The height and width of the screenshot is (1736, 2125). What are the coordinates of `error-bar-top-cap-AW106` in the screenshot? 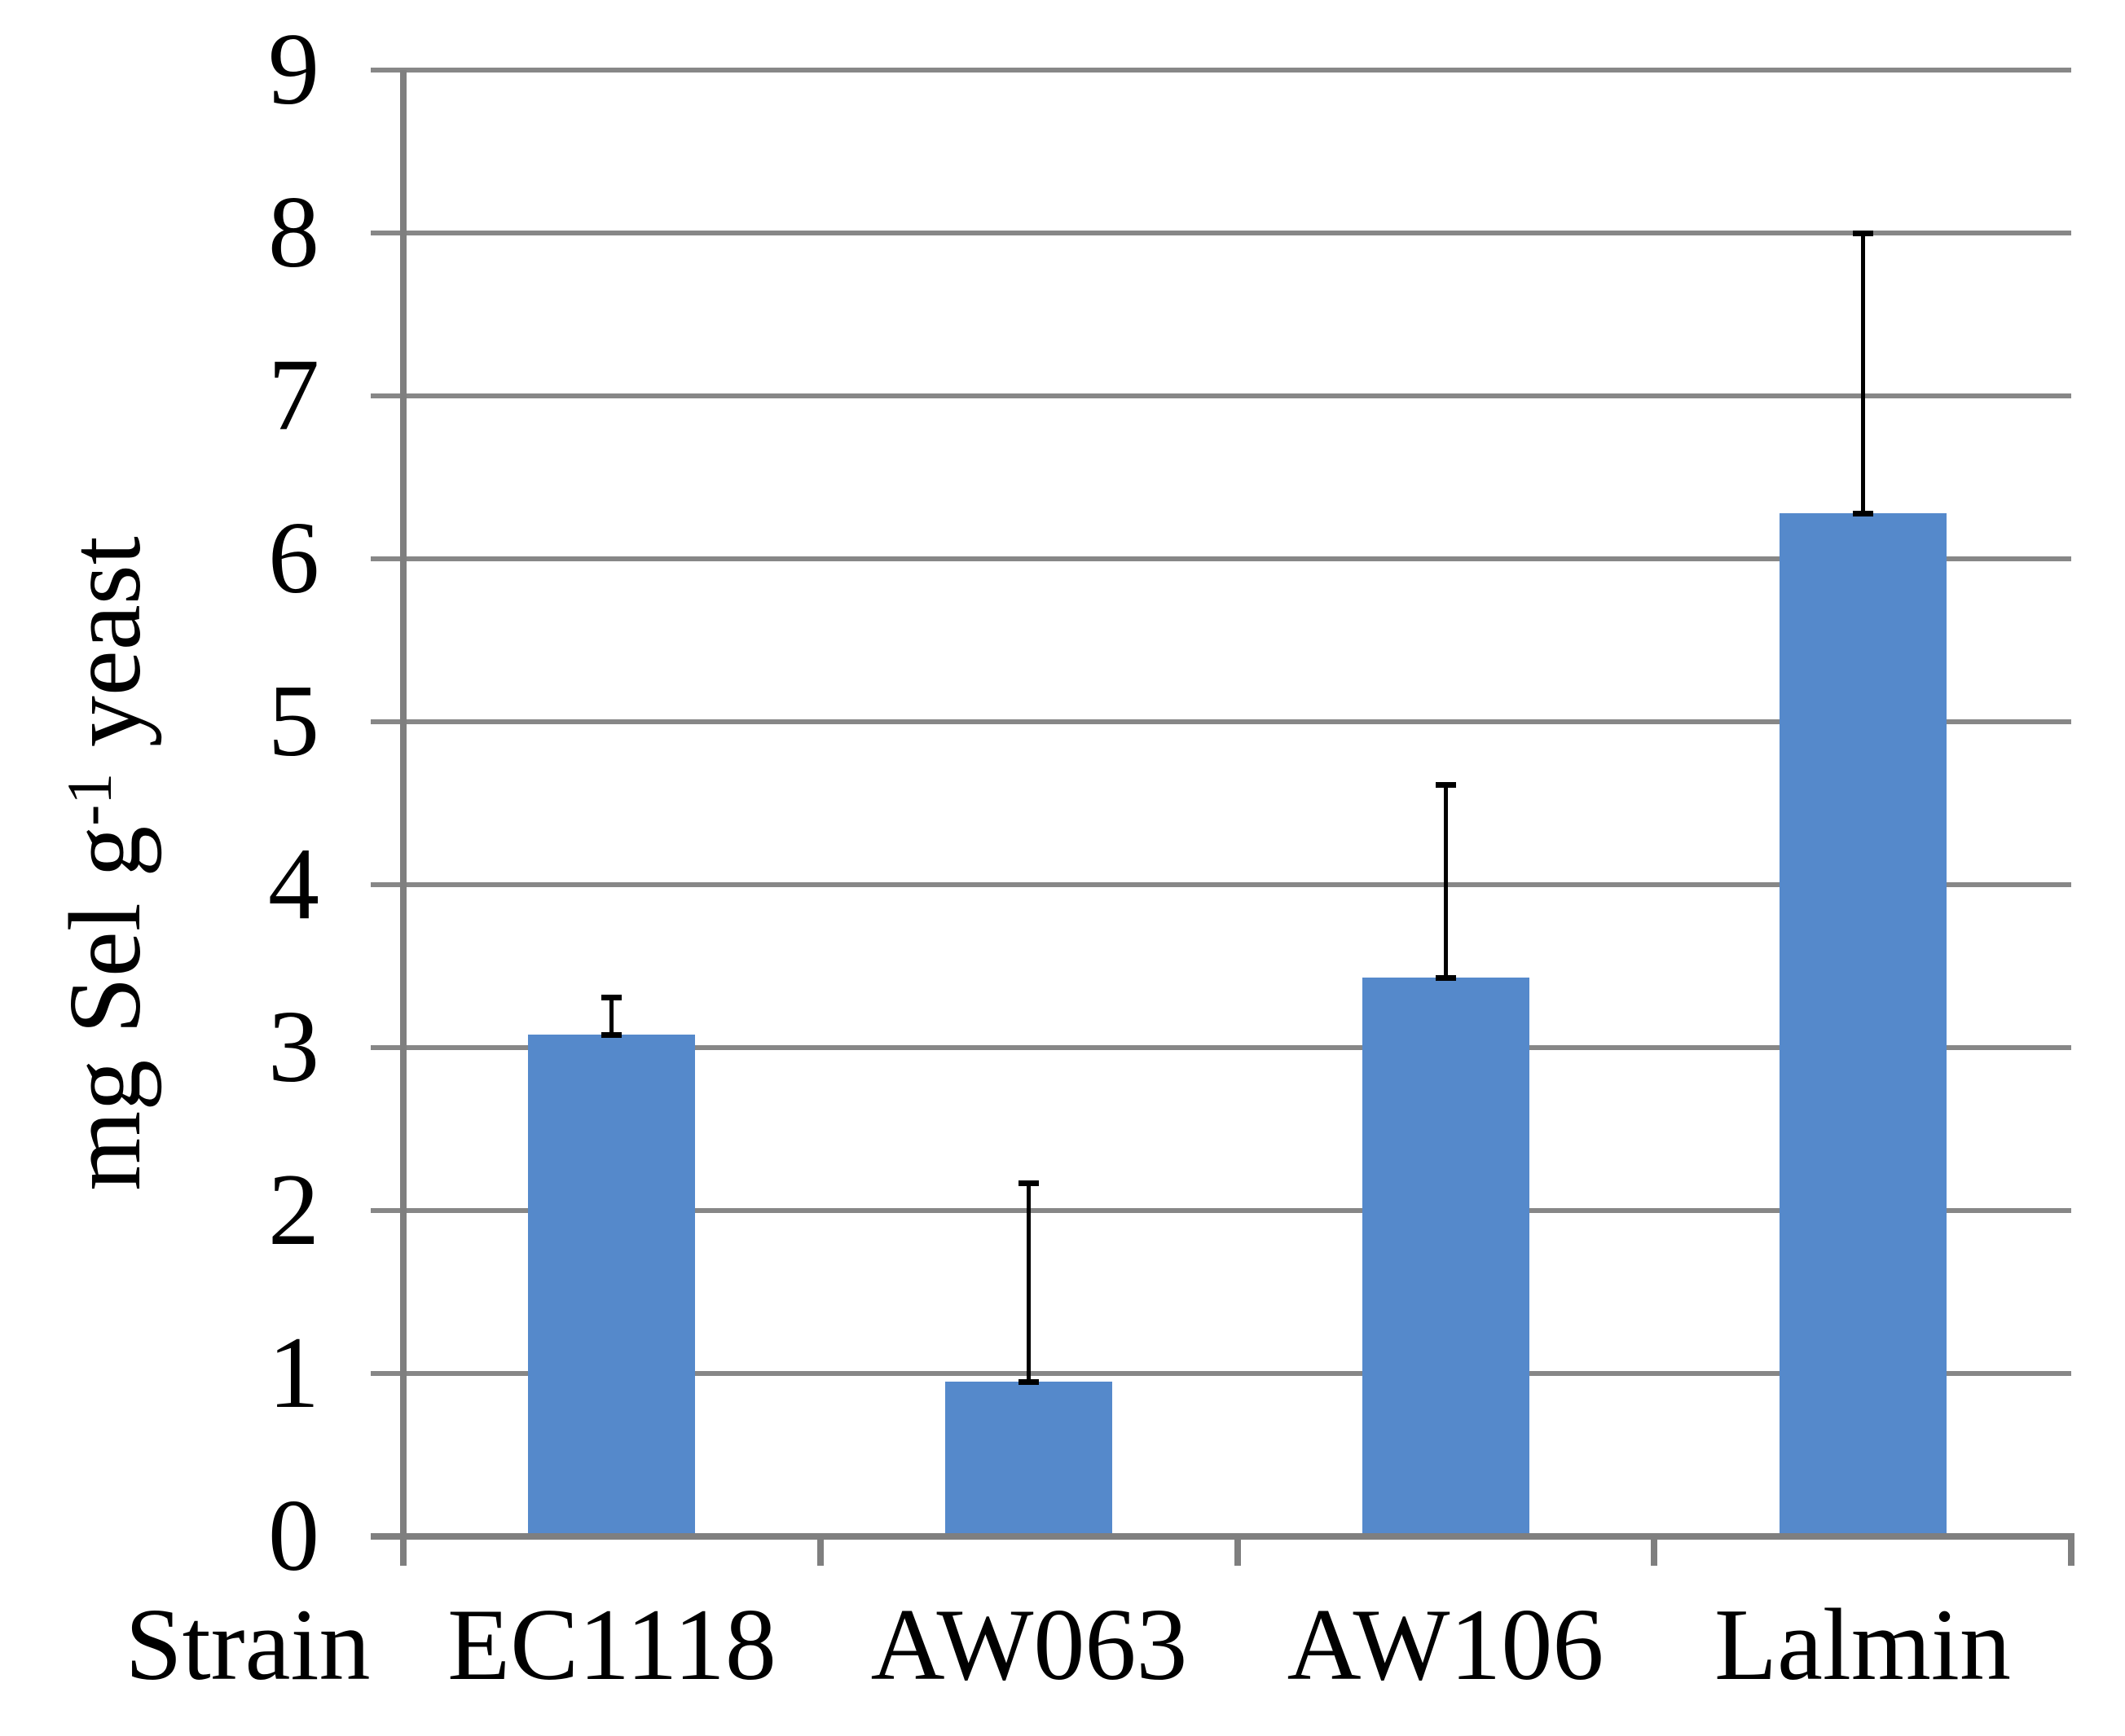 It's located at (1446, 785).